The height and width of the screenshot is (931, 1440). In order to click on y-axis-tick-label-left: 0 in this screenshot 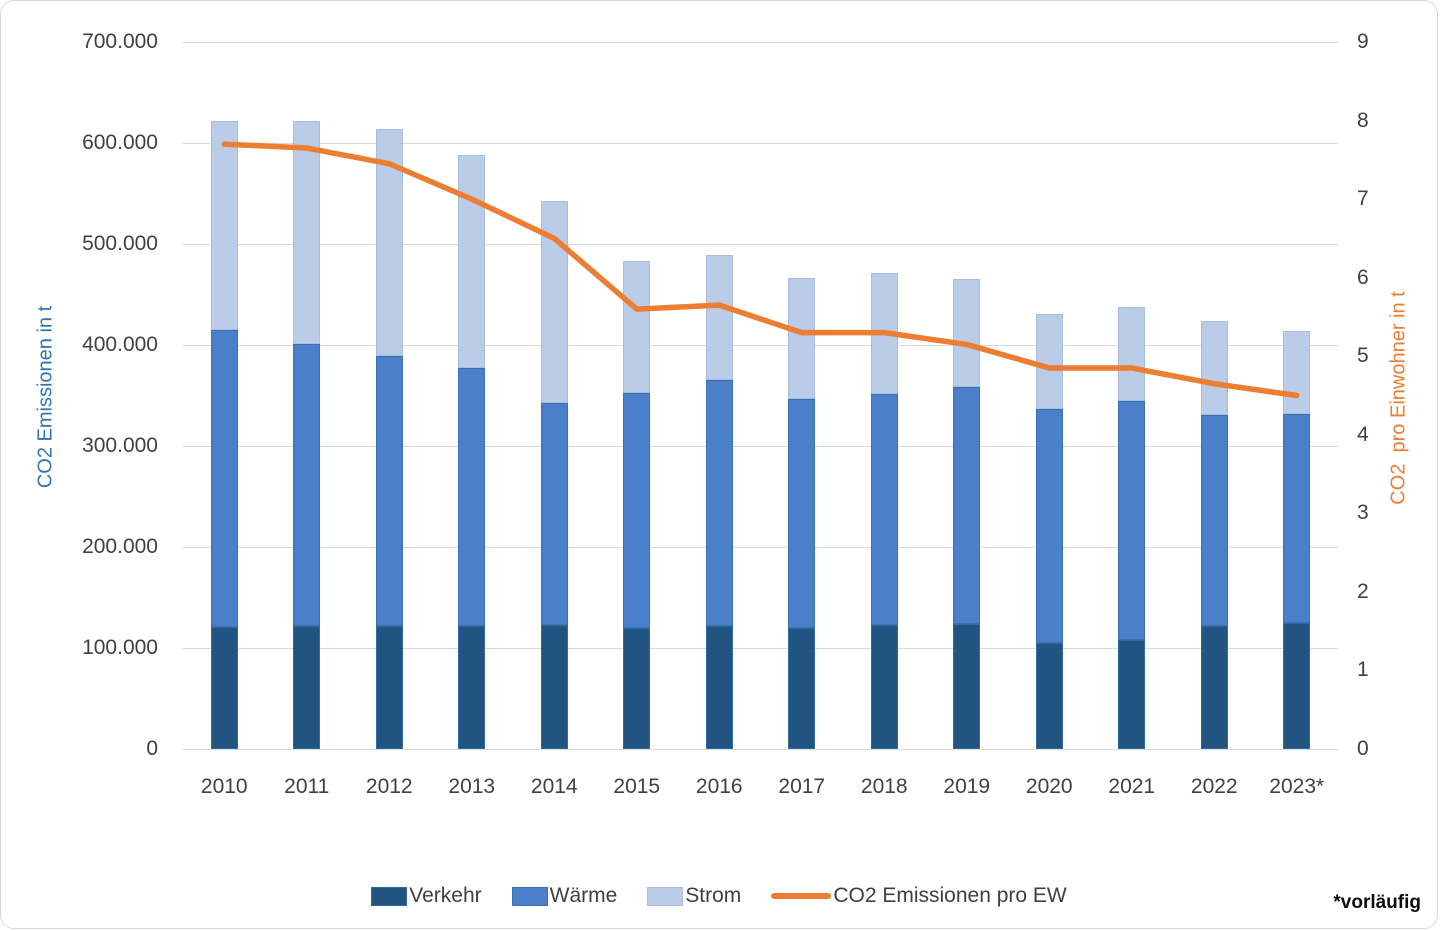, I will do `click(152, 748)`.